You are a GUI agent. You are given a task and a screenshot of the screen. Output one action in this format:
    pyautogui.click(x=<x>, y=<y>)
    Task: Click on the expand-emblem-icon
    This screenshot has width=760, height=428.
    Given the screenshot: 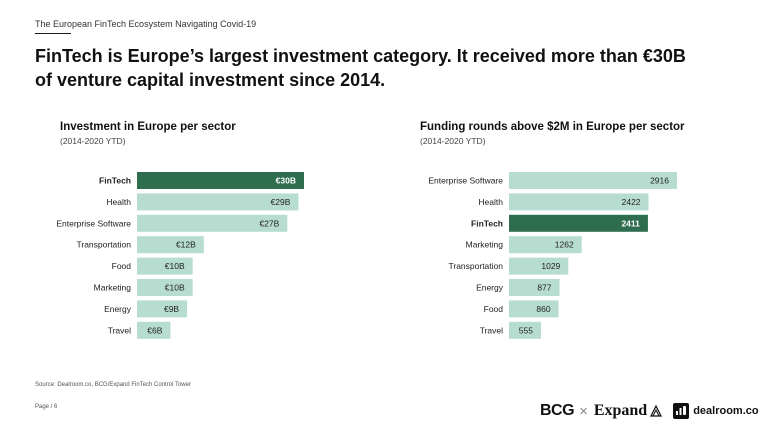 What is the action you would take?
    pyautogui.click(x=656, y=410)
    